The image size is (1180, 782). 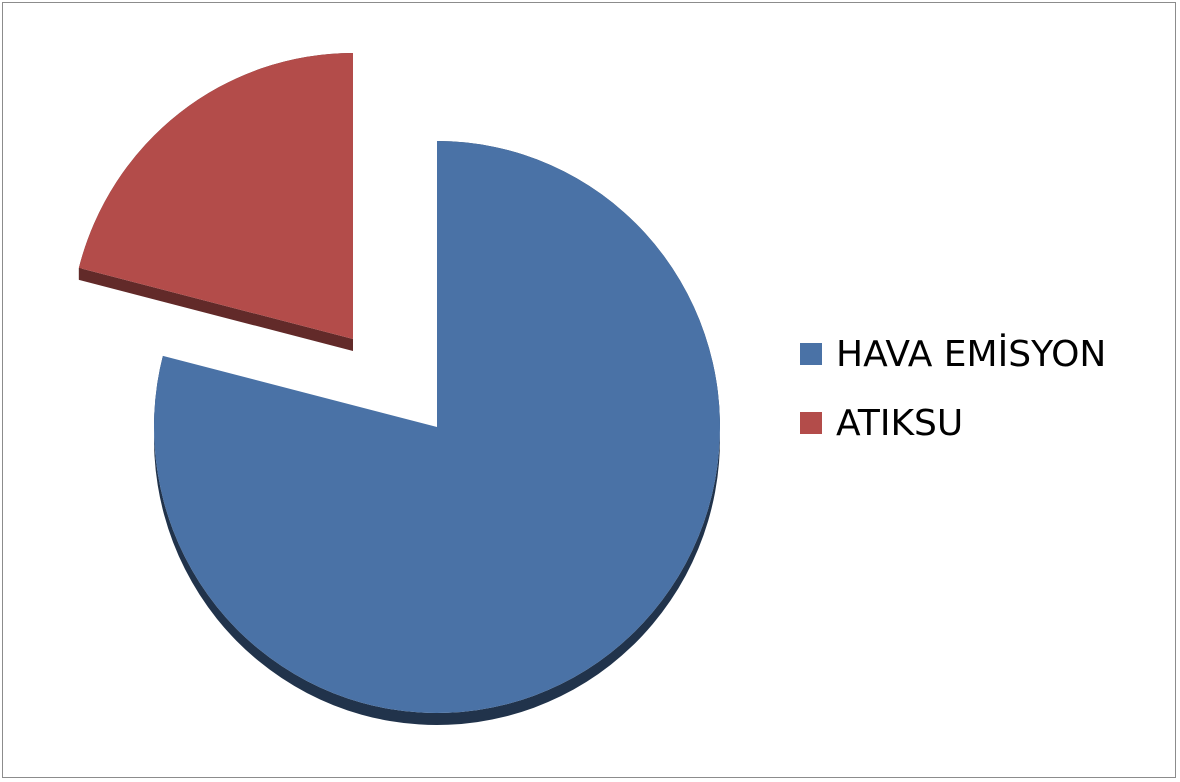 What do you see at coordinates (216, 309) in the screenshot?
I see `pie-slice-wall-atiksu` at bounding box center [216, 309].